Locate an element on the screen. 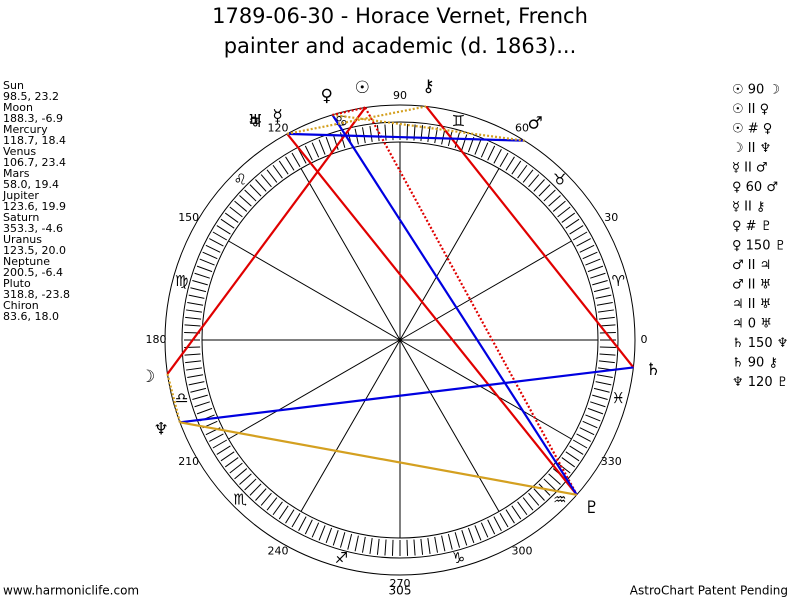 This screenshot has height=600, width=800. sign-glyph: ♓ is located at coordinates (618, 398).